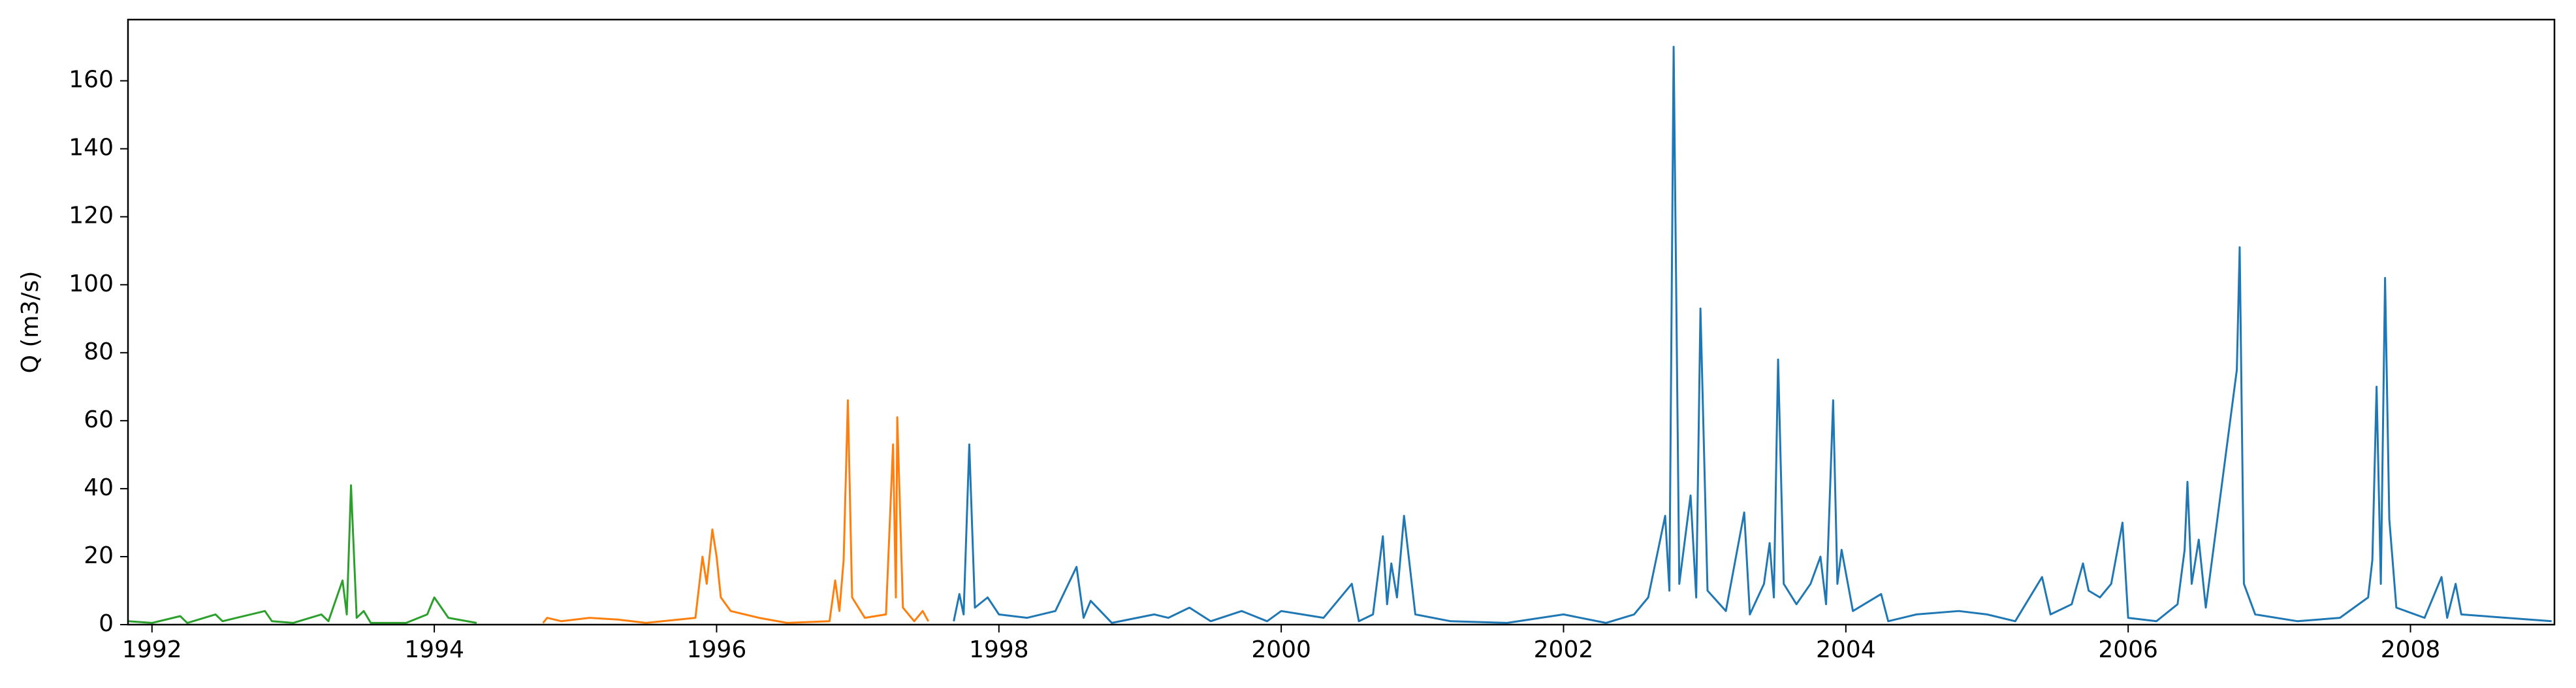  I want to click on x-tick-label: 2000, so click(1281, 649).